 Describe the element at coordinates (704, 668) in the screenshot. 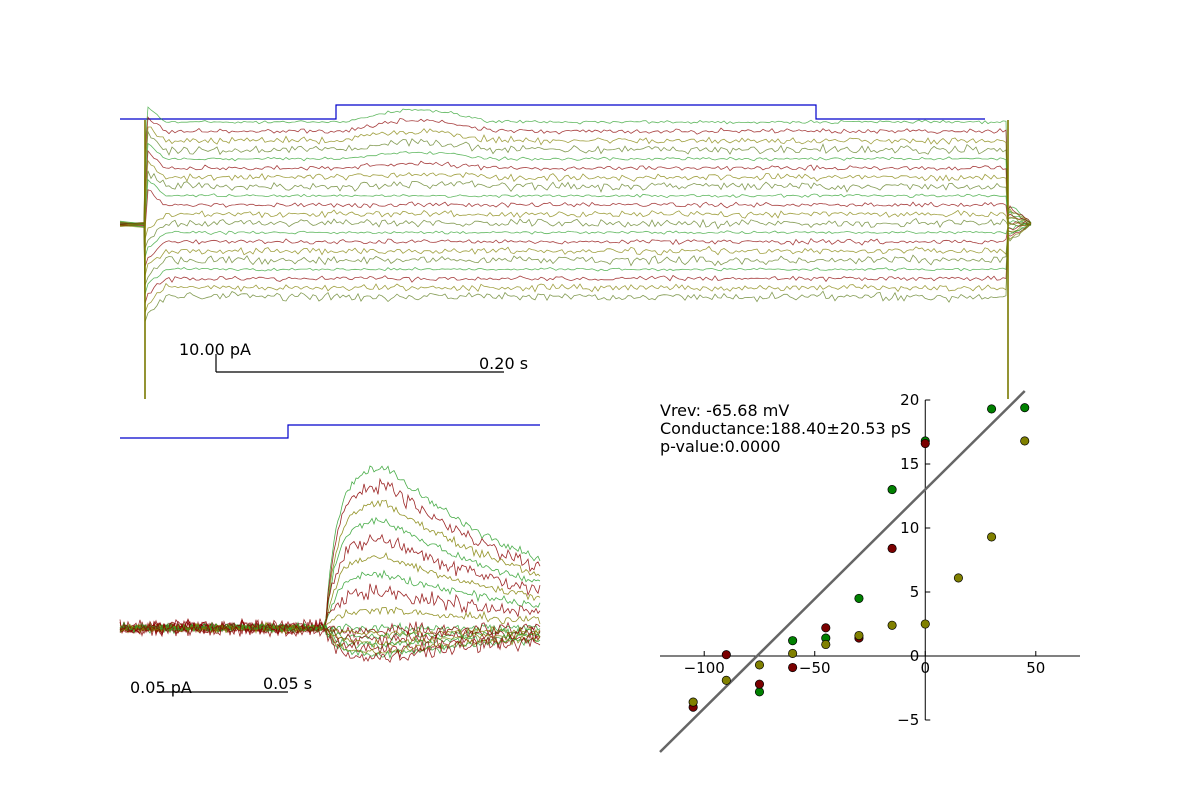

I see `x-tick-label: −100` at that location.